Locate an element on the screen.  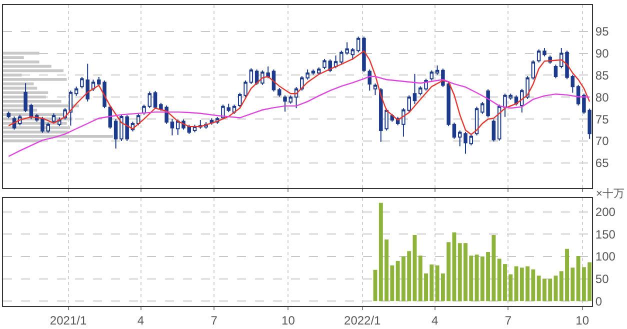
y-tick-label: 75 is located at coordinates (602, 119).